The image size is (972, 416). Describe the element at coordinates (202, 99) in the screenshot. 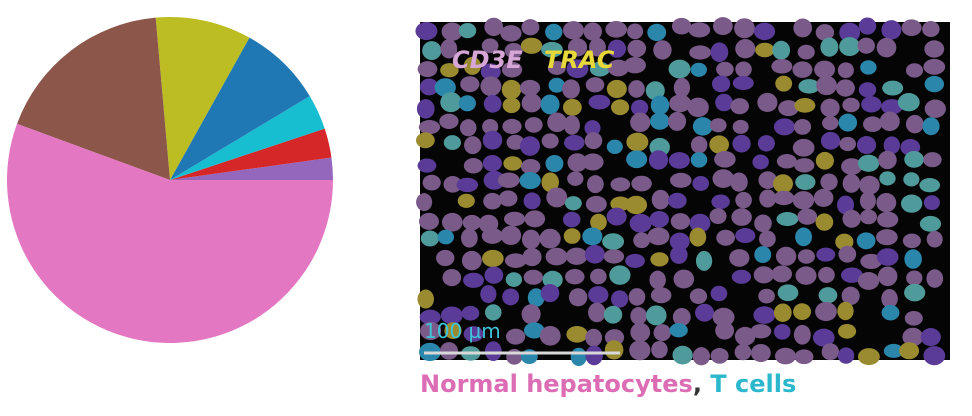

I see `pie-slice` at that location.